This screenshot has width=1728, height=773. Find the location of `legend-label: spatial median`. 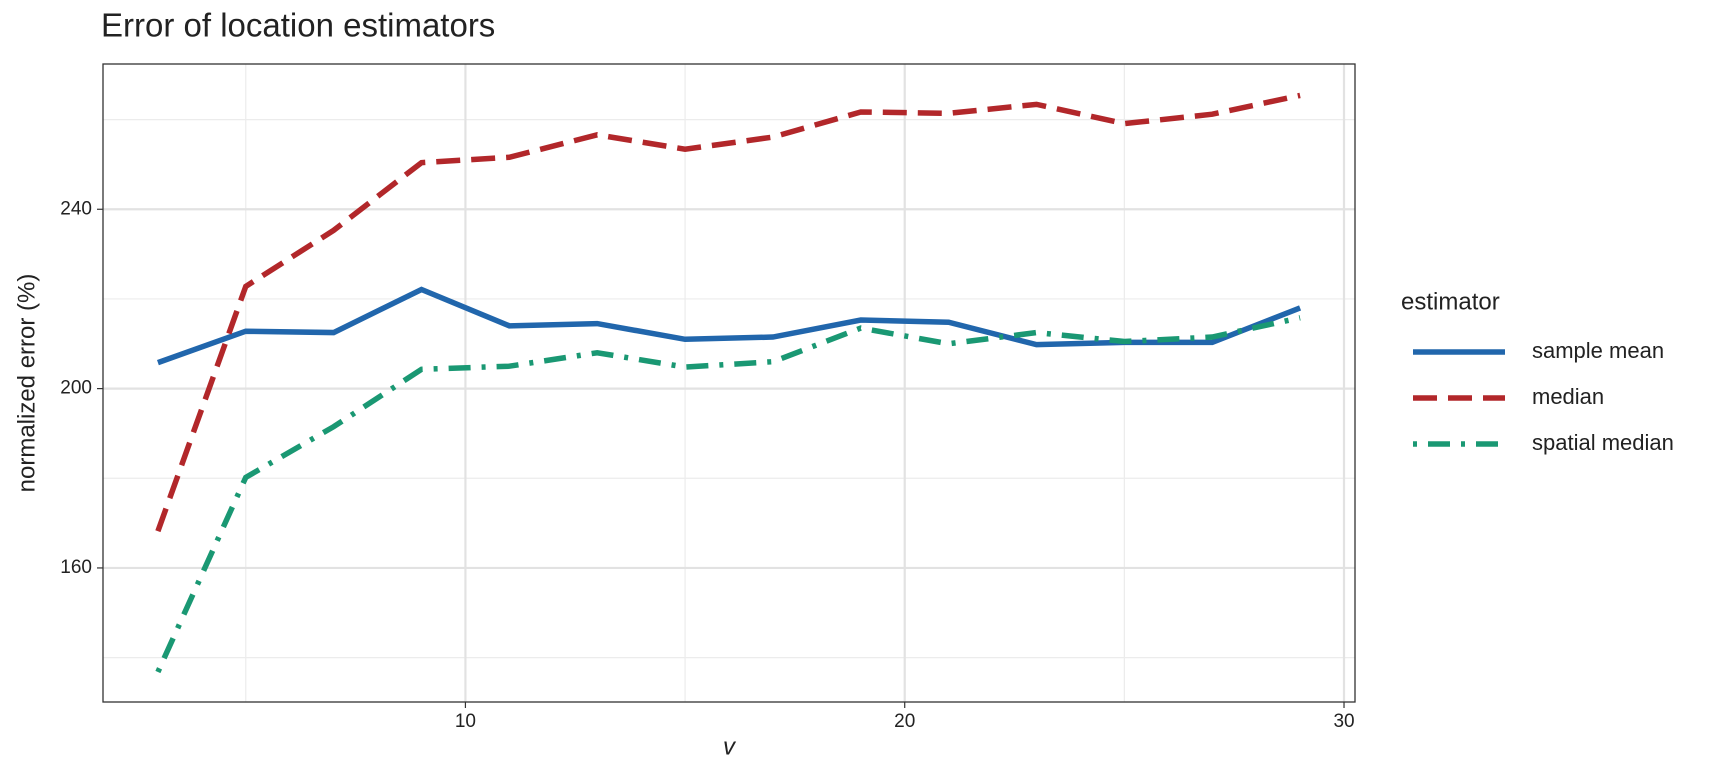

legend-label: spatial median is located at coordinates (1603, 442).